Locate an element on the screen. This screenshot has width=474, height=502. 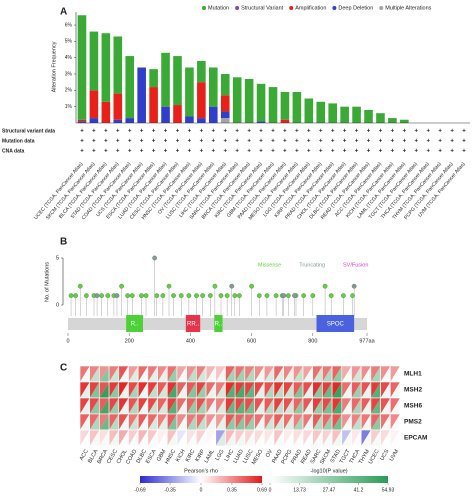
colorbar is located at coordinates (329, 479).